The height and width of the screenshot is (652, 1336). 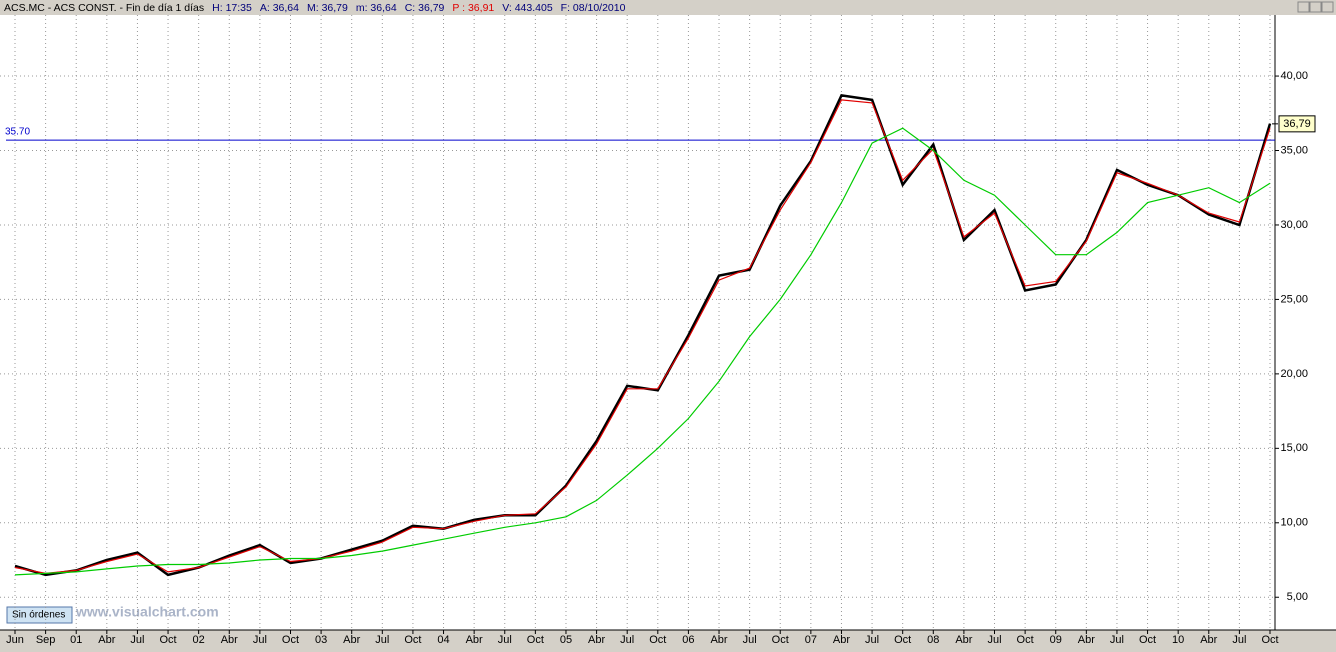 What do you see at coordinates (566, 640) in the screenshot?
I see `x-tick-label: 05` at bounding box center [566, 640].